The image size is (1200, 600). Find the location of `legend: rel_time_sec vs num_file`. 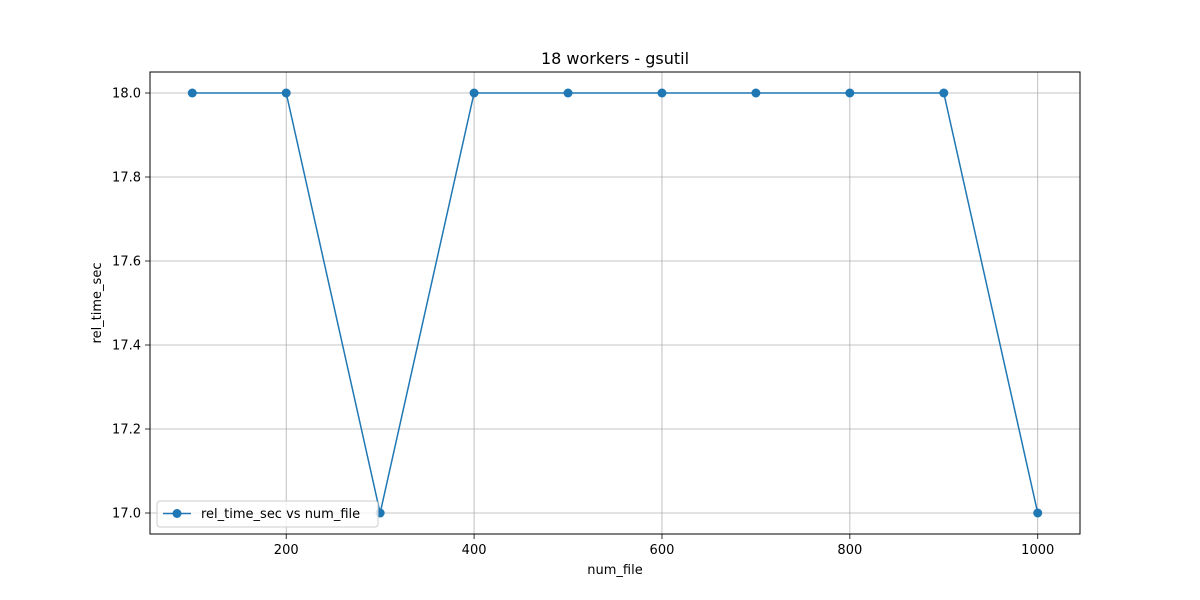

legend: rel_time_sec vs num_file is located at coordinates (267, 514).